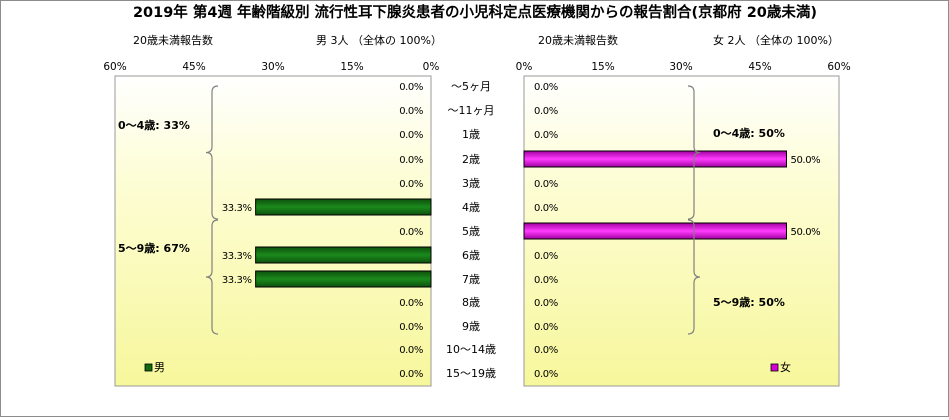  What do you see at coordinates (351, 67) in the screenshot?
I see `male-x-tick-label: 15%` at bounding box center [351, 67].